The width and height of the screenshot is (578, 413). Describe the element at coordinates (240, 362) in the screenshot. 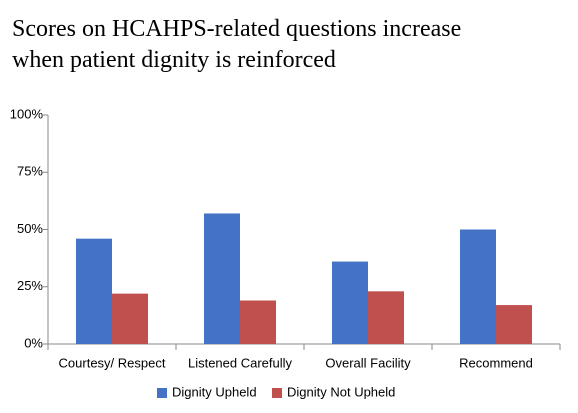

I see `x-tick-label: Listened Carefully` at that location.